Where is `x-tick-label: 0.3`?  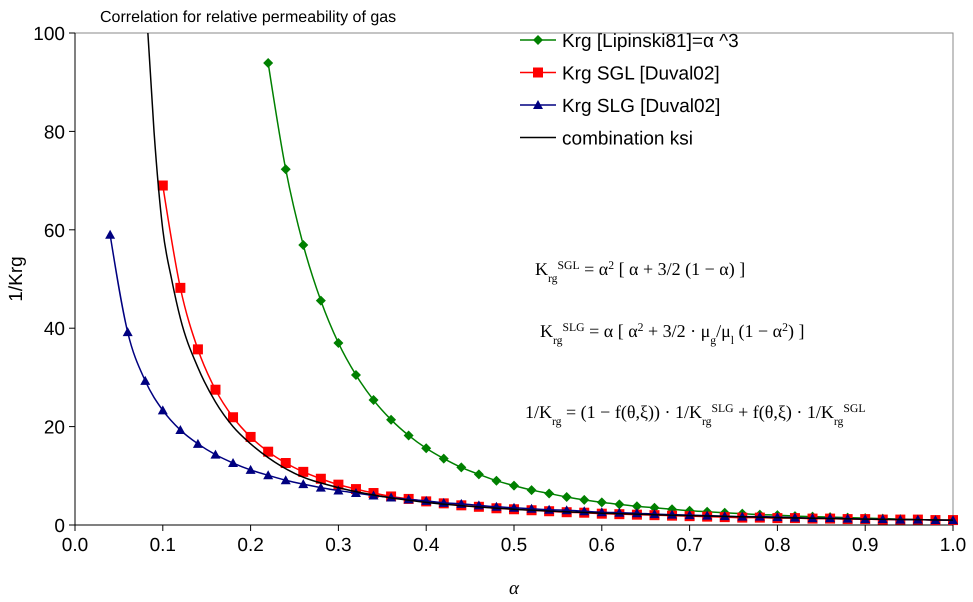 x-tick-label: 0.3 is located at coordinates (338, 545).